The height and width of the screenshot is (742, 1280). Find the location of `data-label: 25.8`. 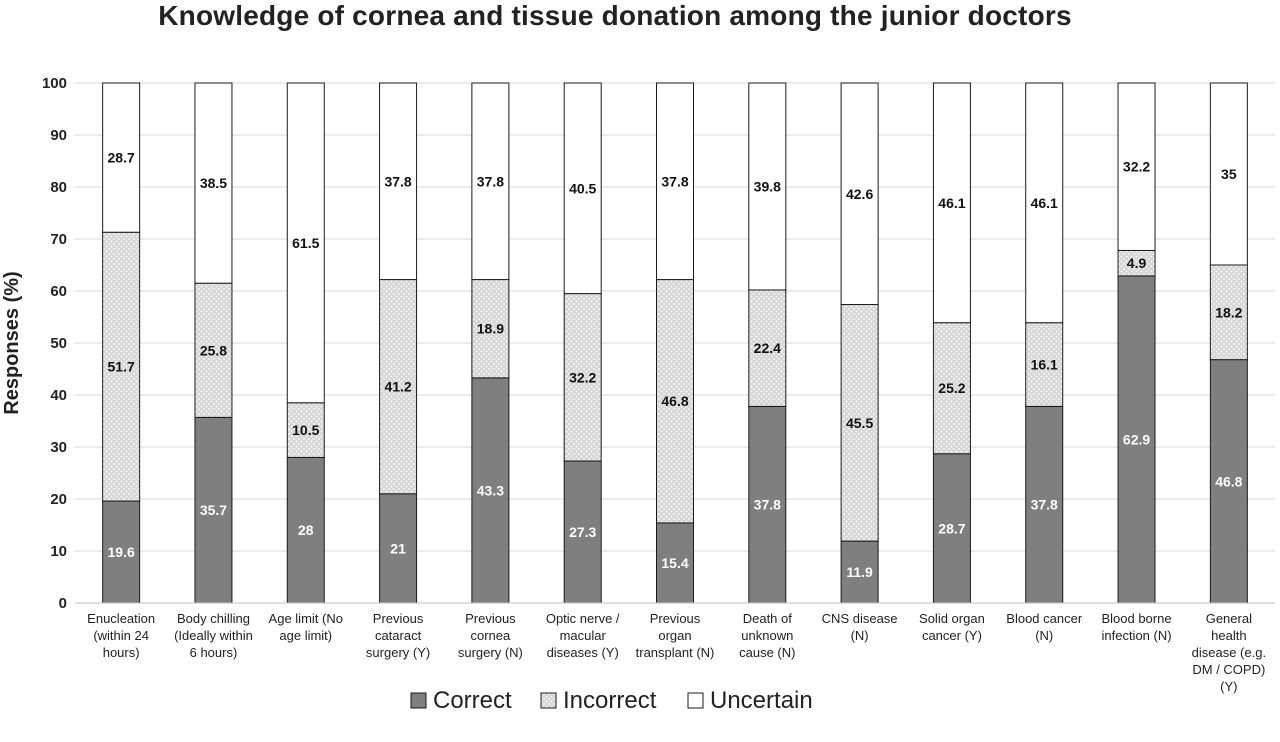

data-label: 25.8 is located at coordinates (213, 350).